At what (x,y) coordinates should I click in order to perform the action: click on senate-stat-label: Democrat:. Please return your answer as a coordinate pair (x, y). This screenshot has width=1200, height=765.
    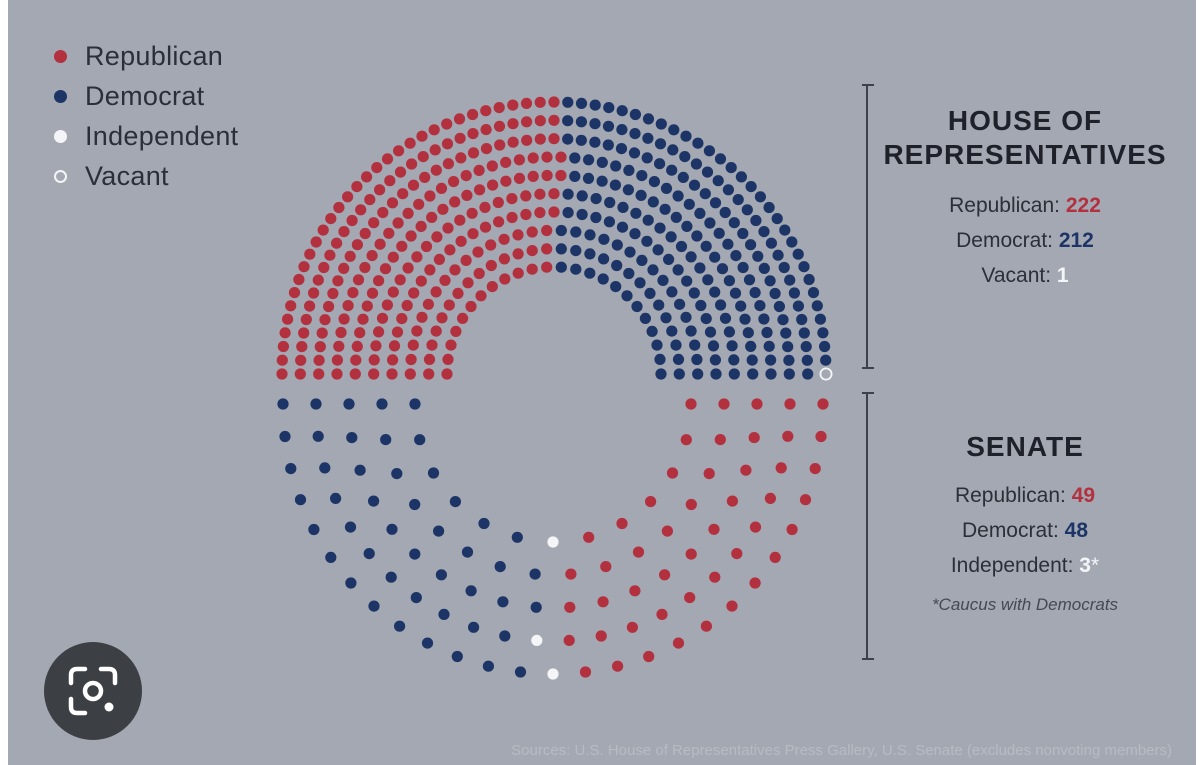
    Looking at the image, I should click on (1010, 530).